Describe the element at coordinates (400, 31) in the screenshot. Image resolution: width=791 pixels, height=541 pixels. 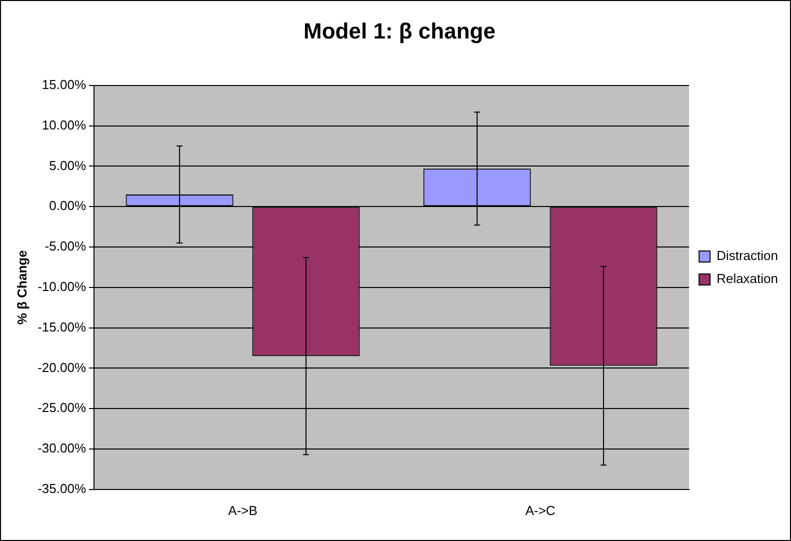
I see `chart-title: Model 1: β change` at that location.